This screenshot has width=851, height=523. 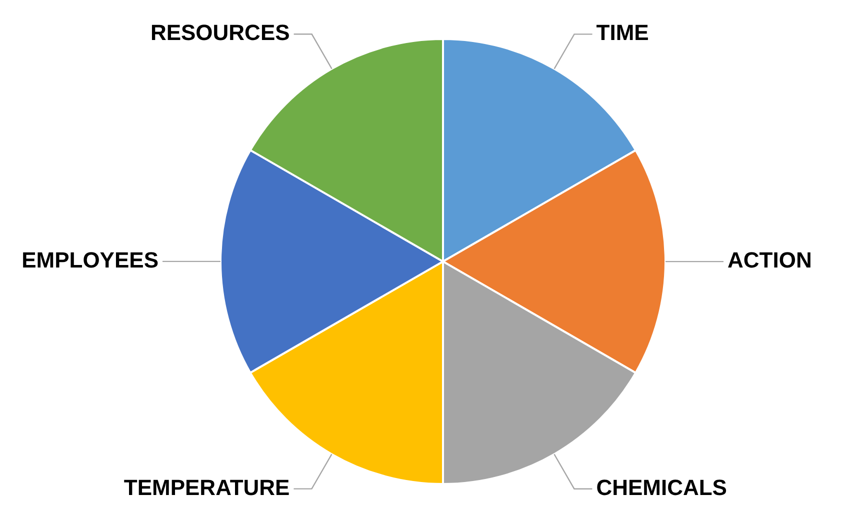 I want to click on slice-label: ACTION, so click(x=770, y=260).